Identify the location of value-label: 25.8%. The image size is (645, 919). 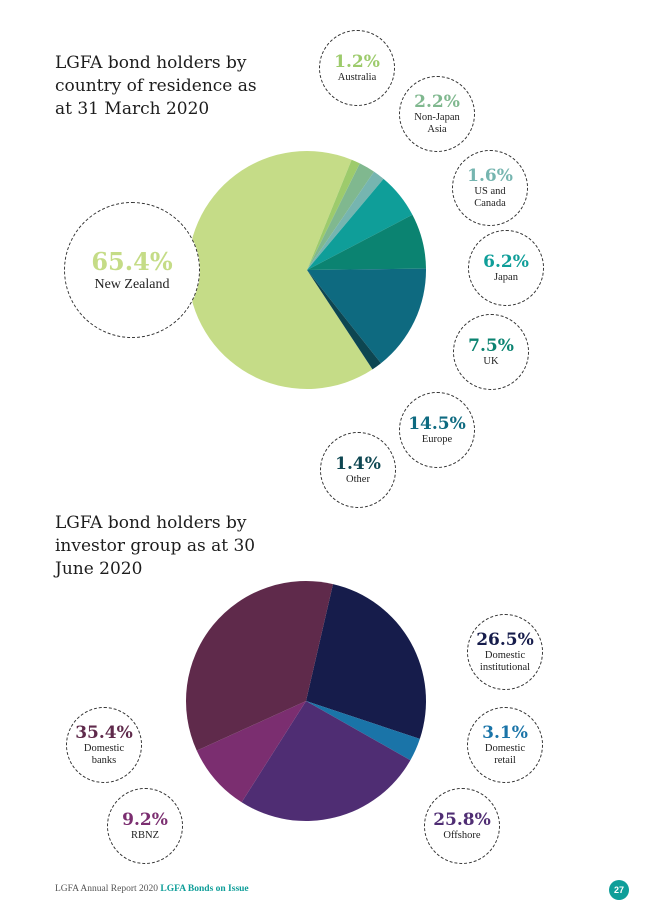
(462, 820).